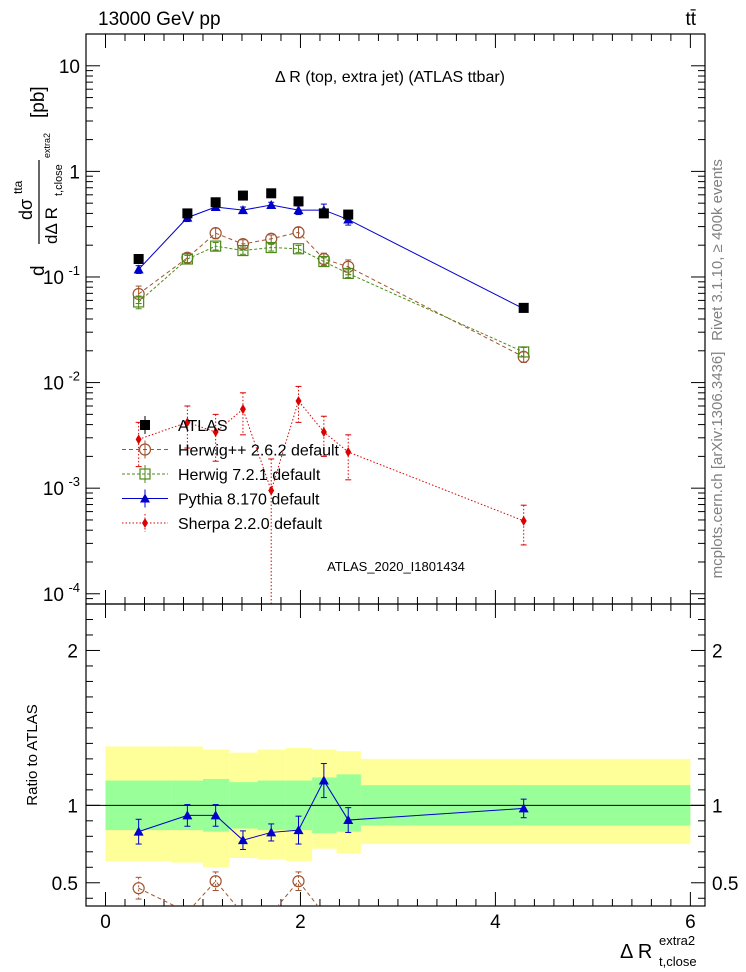 This screenshot has width=746, height=972. What do you see at coordinates (390, 77) in the screenshot?
I see `chart-title: Δ R (top, extra jet) (ATLAS ttbar)` at bounding box center [390, 77].